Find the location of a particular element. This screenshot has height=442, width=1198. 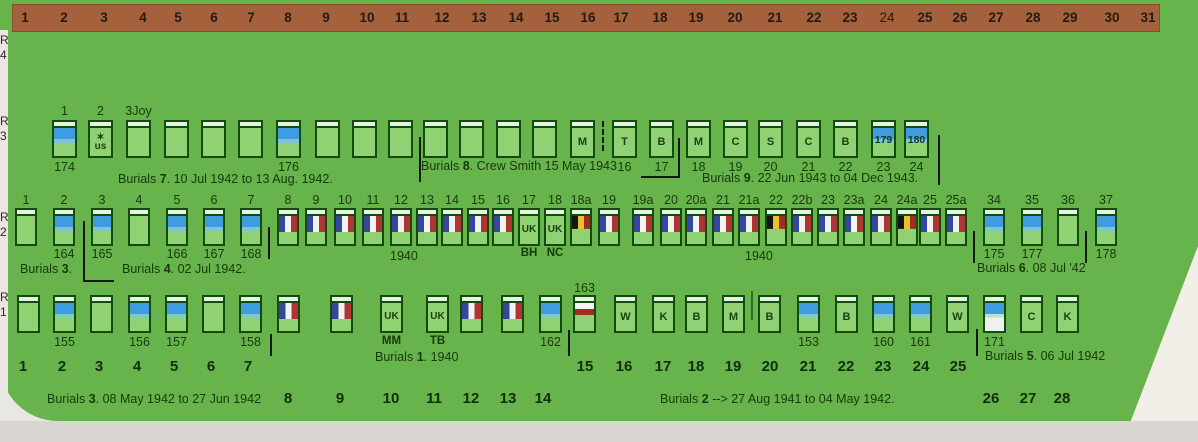

marker-face: B is located at coordinates (661, 142).